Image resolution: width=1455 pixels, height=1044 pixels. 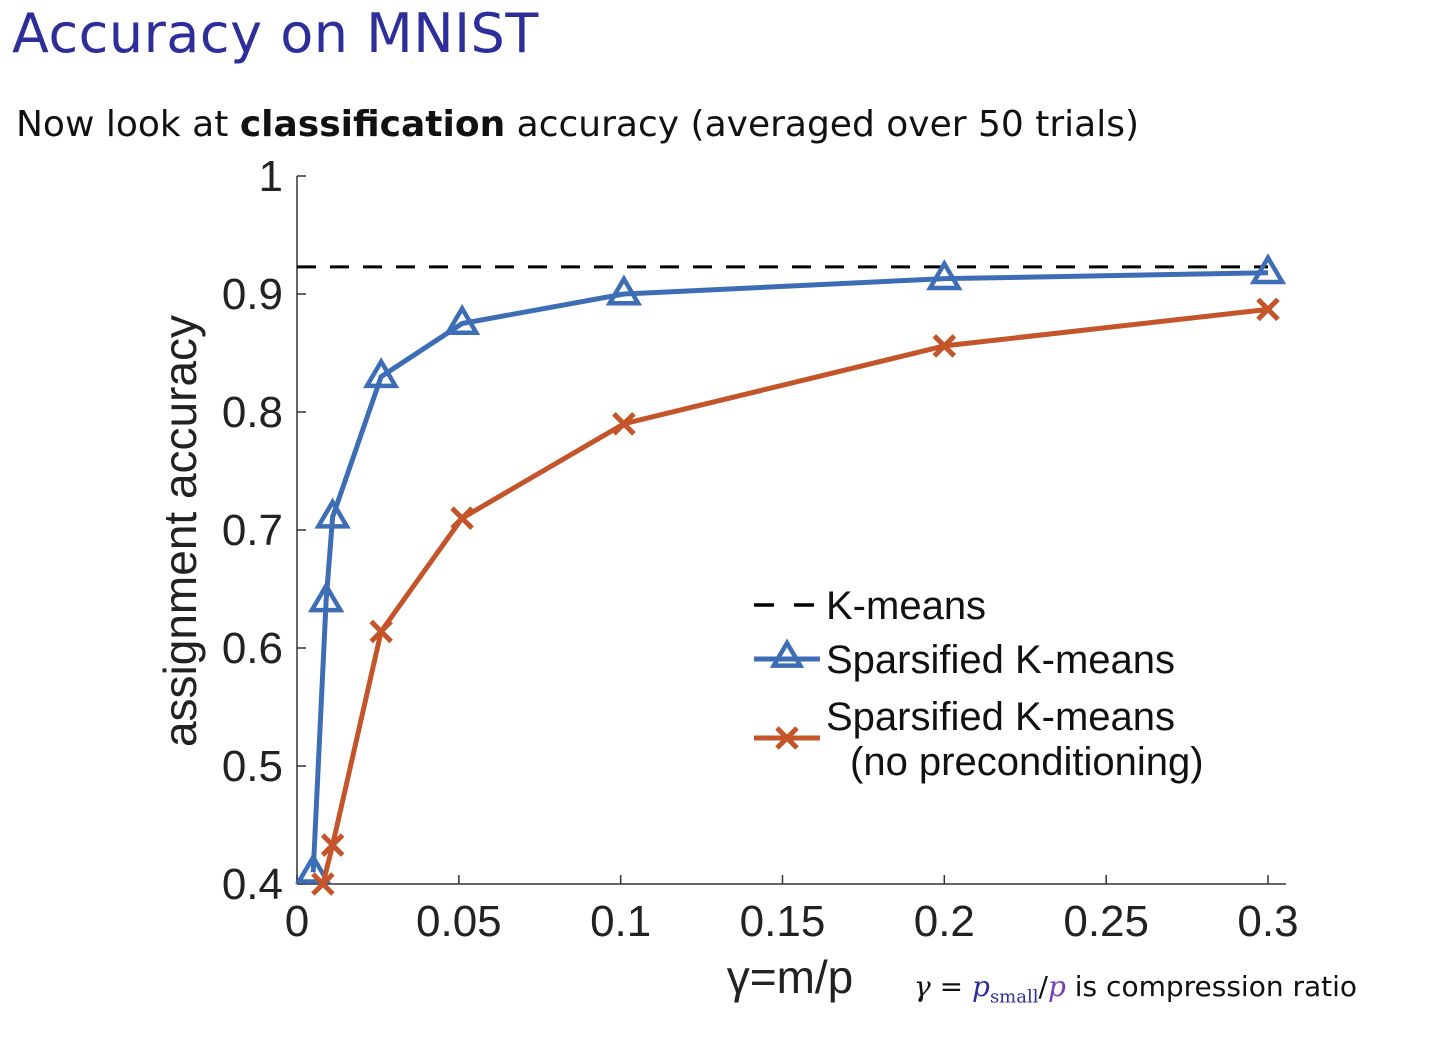 I want to click on note-p: p, so click(x=981, y=986).